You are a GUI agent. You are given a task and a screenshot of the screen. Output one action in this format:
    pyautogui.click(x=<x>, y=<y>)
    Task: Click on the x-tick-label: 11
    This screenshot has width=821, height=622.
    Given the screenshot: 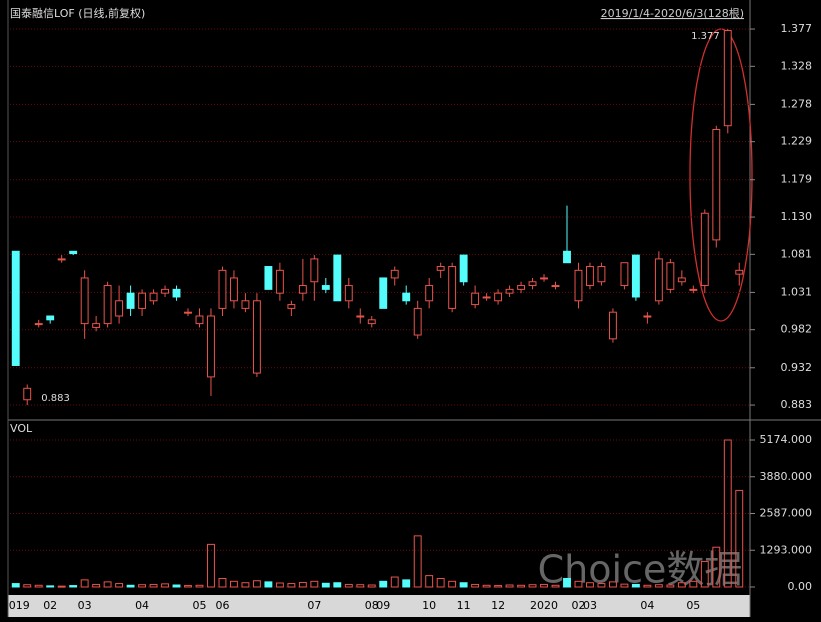 What is the action you would take?
    pyautogui.click(x=464, y=605)
    